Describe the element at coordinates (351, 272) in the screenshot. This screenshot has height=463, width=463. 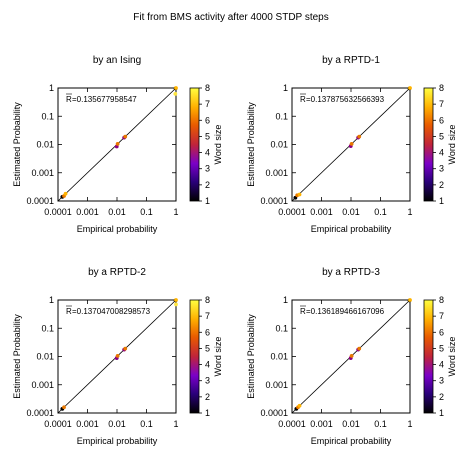
I see `subplot-title: by a RPTD-3` at that location.